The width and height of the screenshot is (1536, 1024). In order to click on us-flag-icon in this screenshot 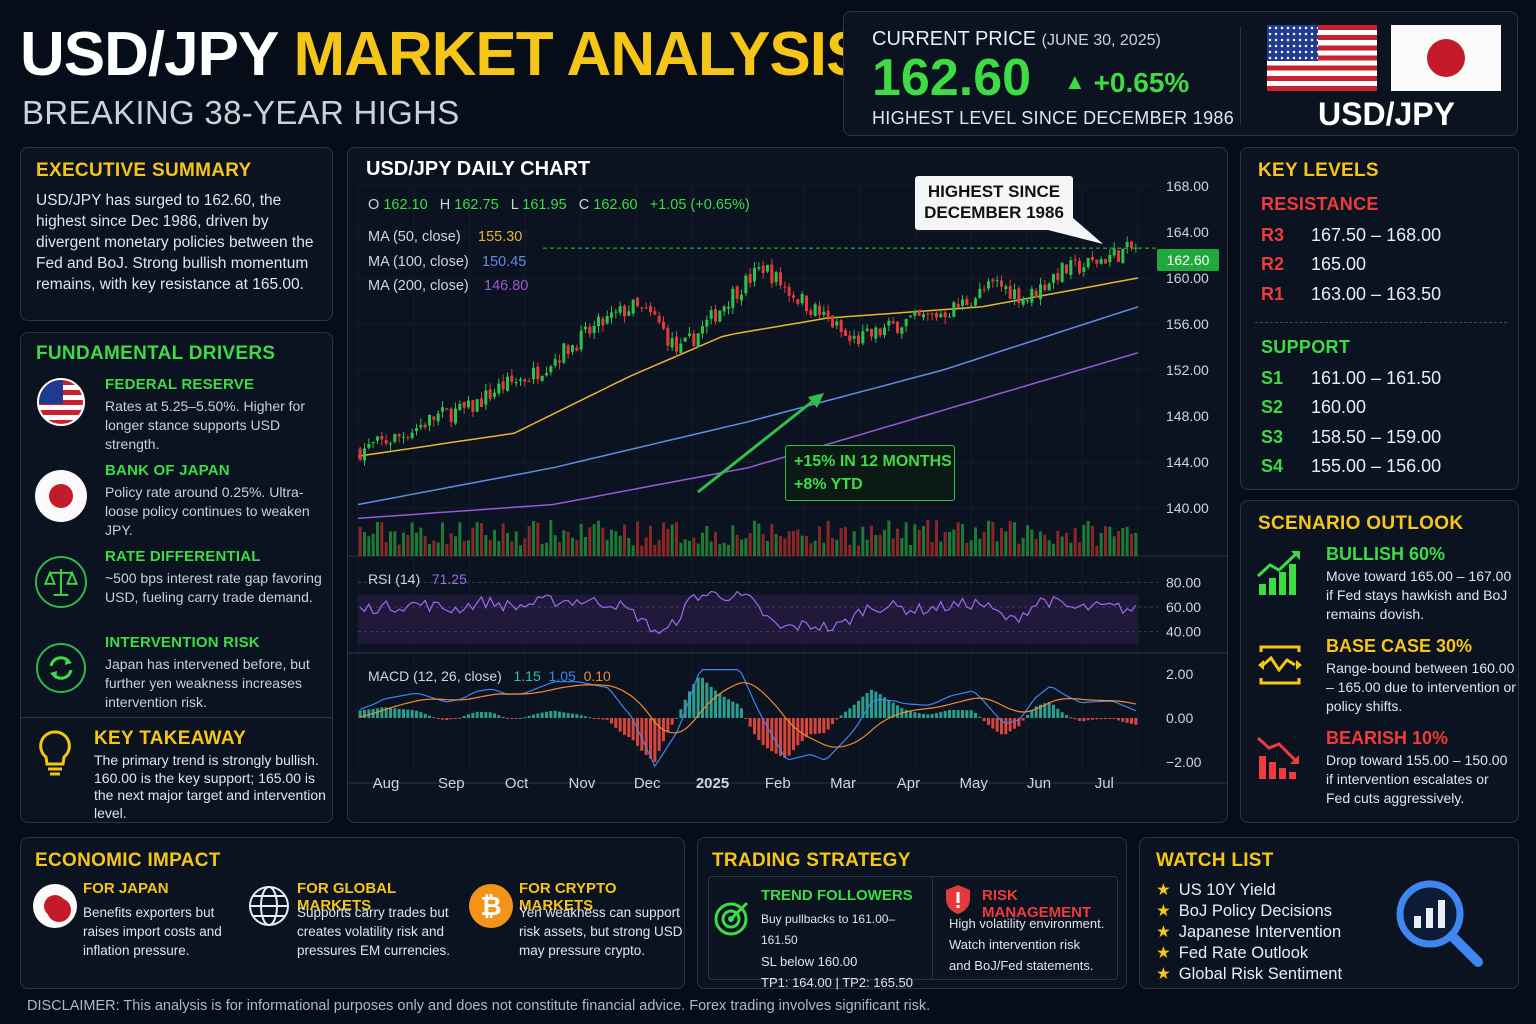, I will do `click(1322, 58)`.